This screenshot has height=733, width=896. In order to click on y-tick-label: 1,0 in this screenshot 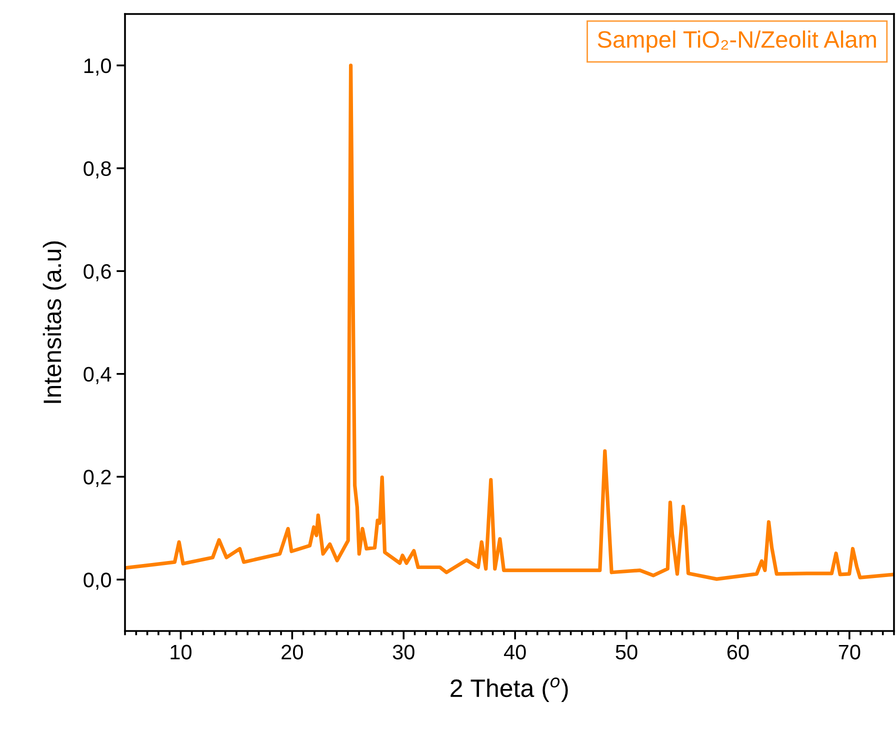, I will do `click(97, 67)`.